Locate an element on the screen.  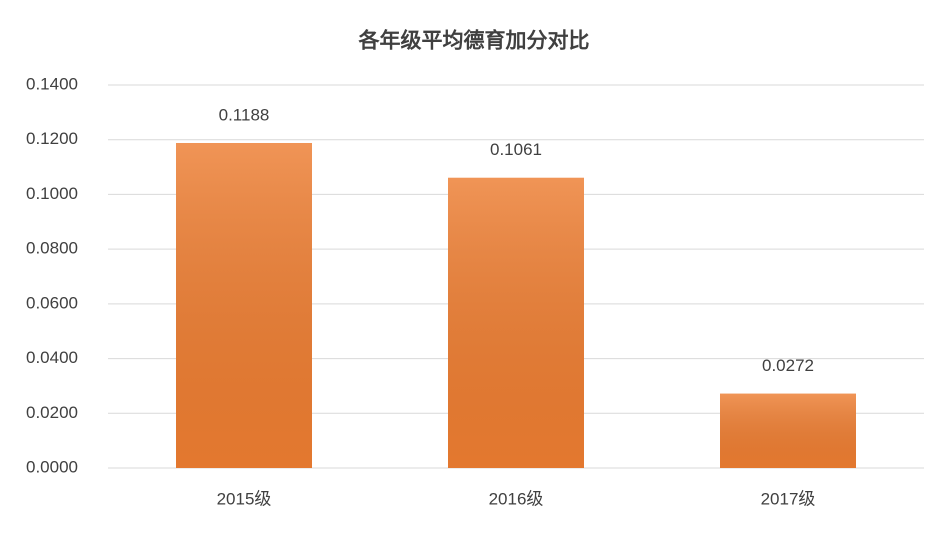
data-label: 0.1061 is located at coordinates (516, 149).